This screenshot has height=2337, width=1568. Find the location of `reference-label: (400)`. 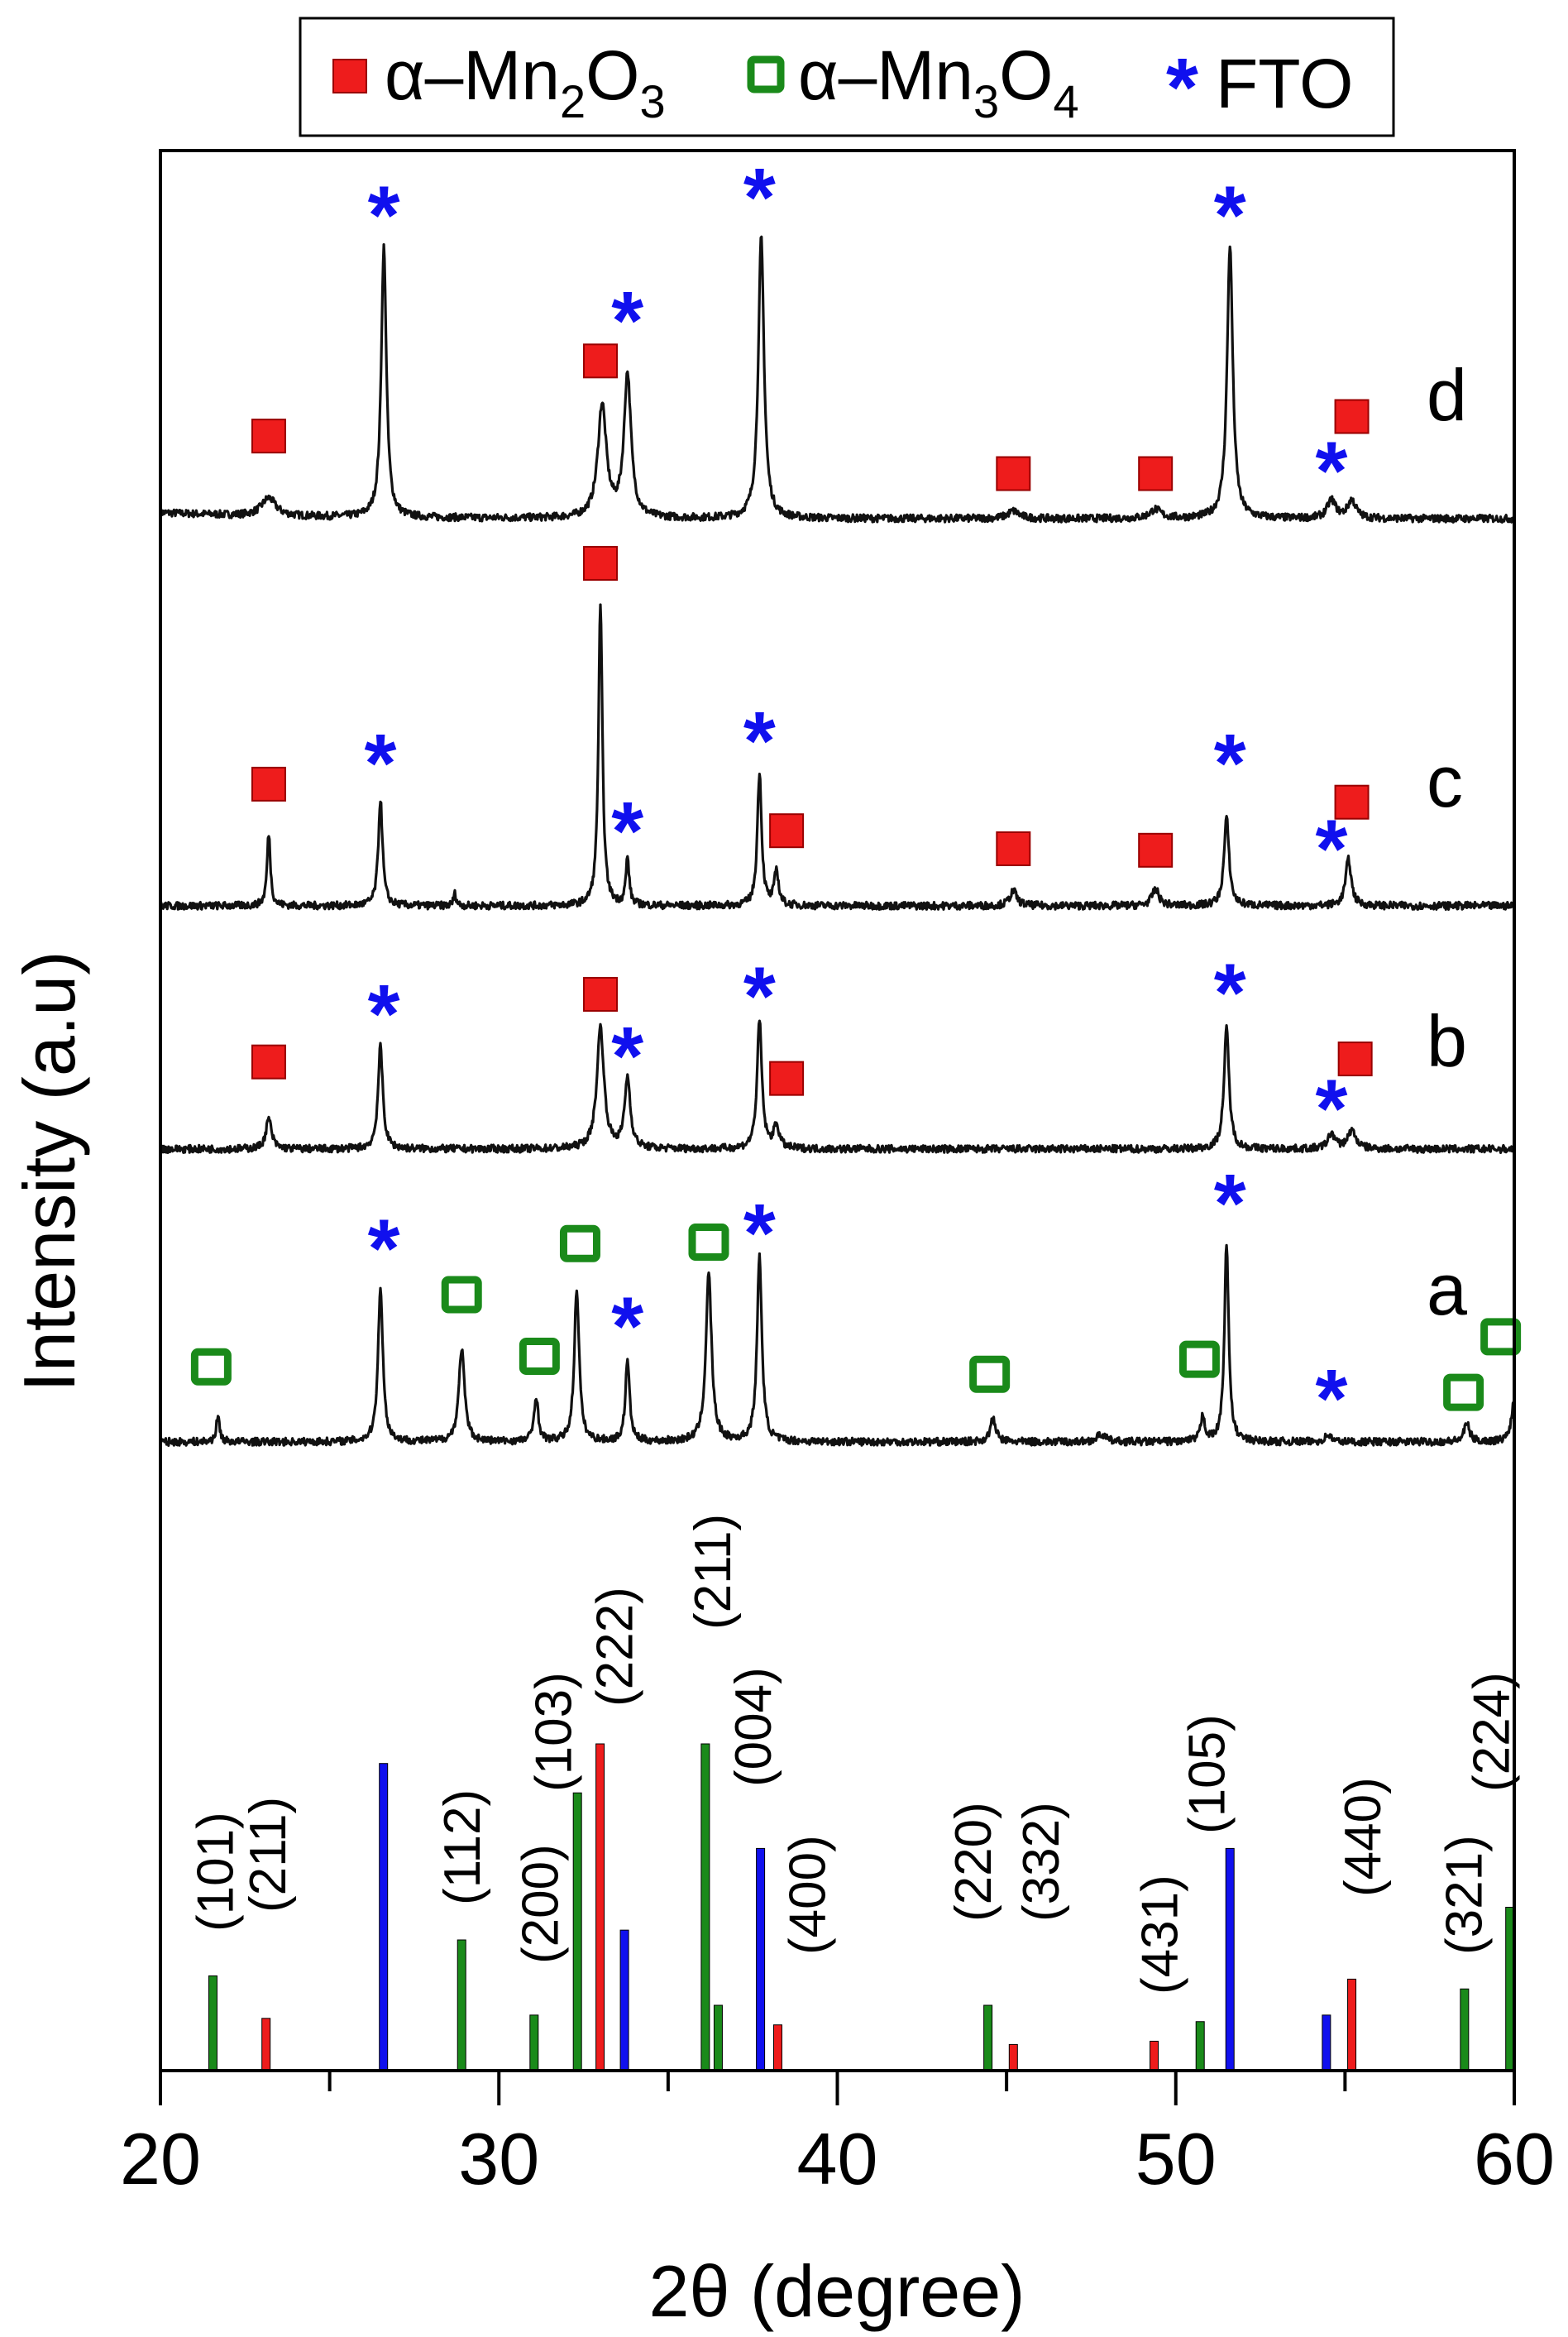

reference-label: (400) is located at coordinates (808, 1895).